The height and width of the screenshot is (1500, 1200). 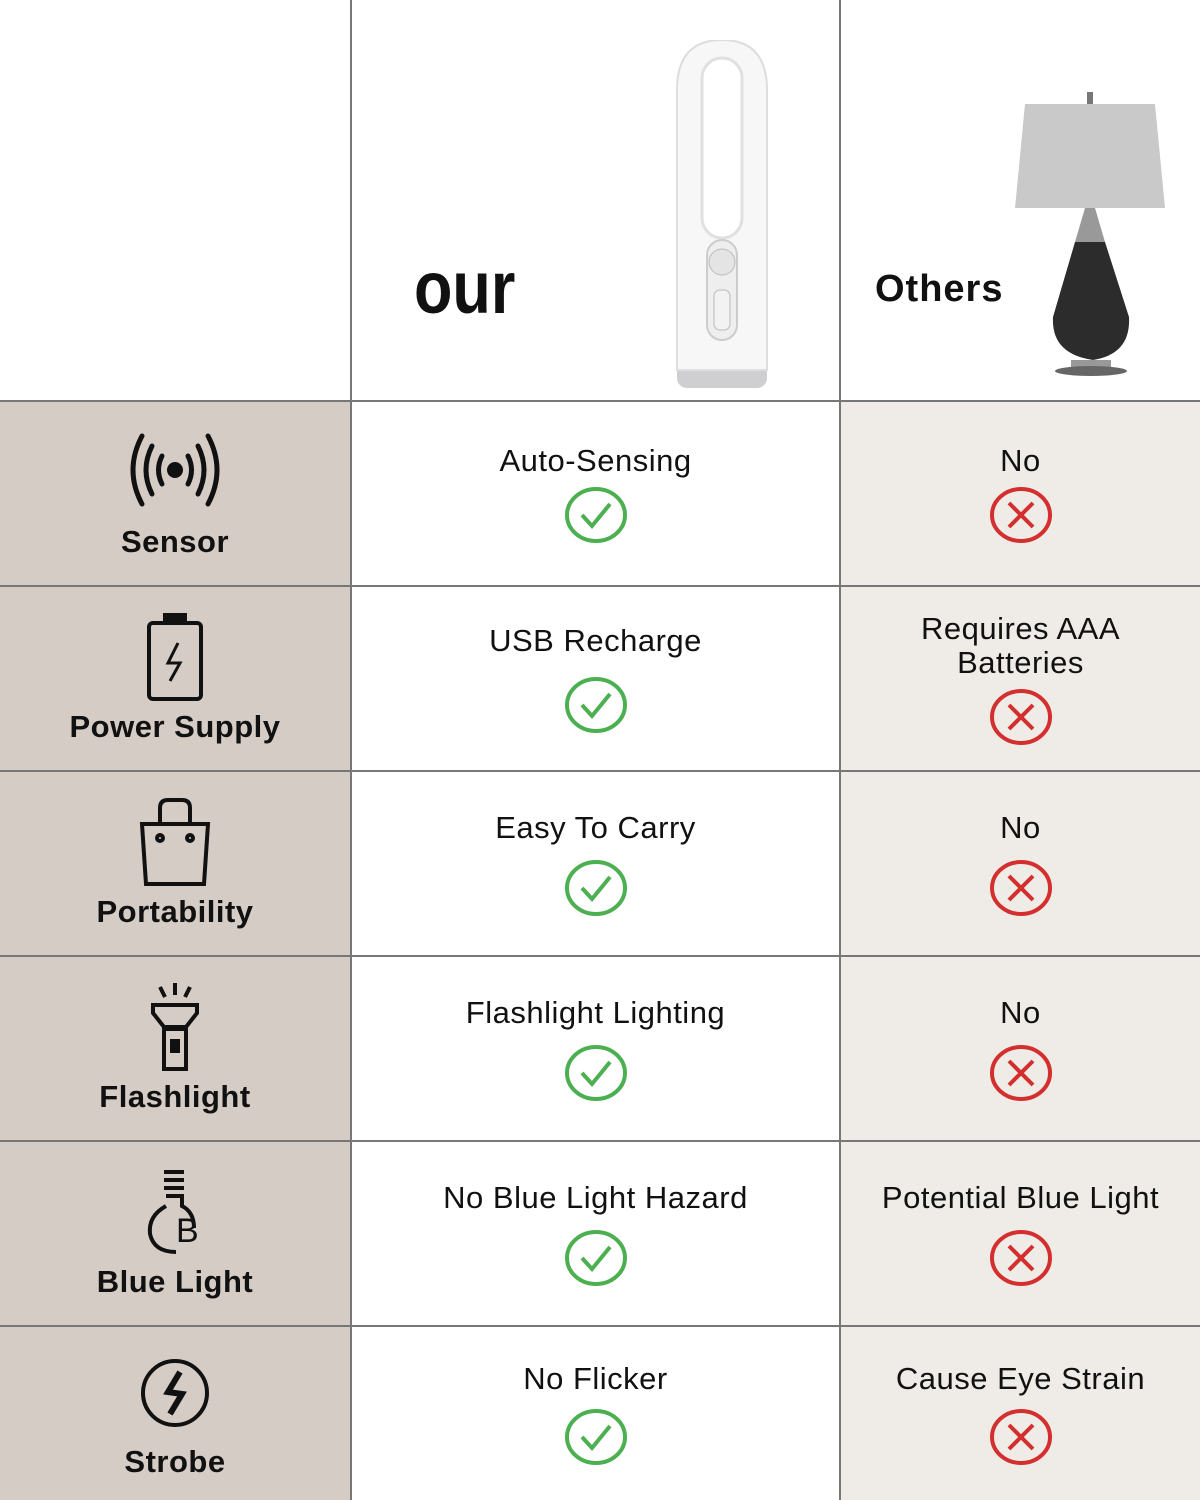 I want to click on feature-label: Sensor, so click(x=175, y=541).